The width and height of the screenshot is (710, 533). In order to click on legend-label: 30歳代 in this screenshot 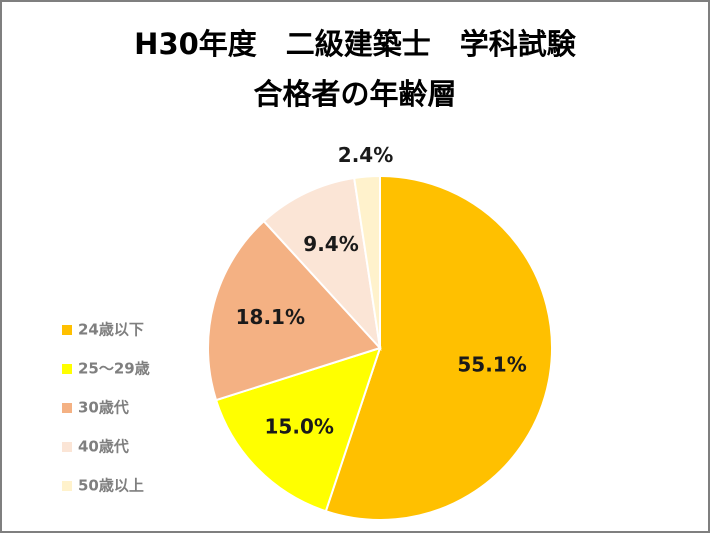, I will do `click(103, 408)`.